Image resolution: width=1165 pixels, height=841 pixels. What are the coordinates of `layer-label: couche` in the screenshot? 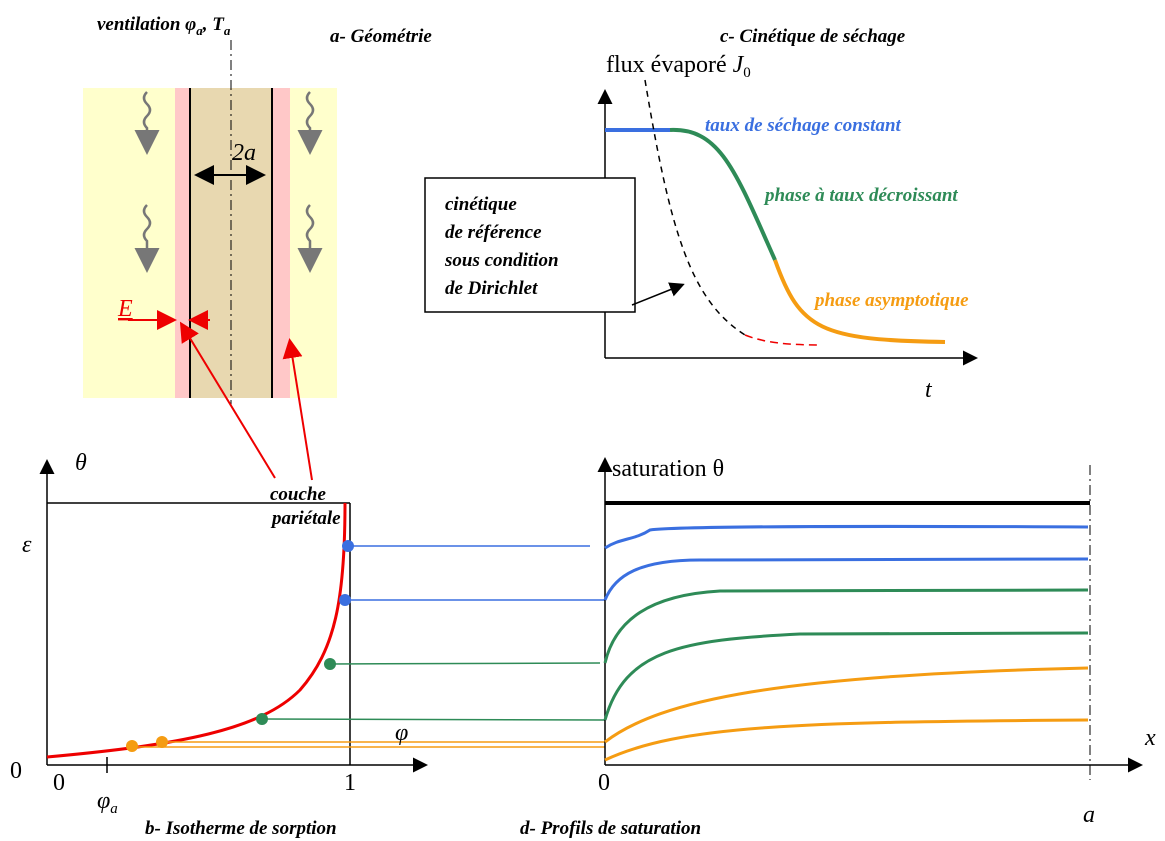 It's located at (298, 494).